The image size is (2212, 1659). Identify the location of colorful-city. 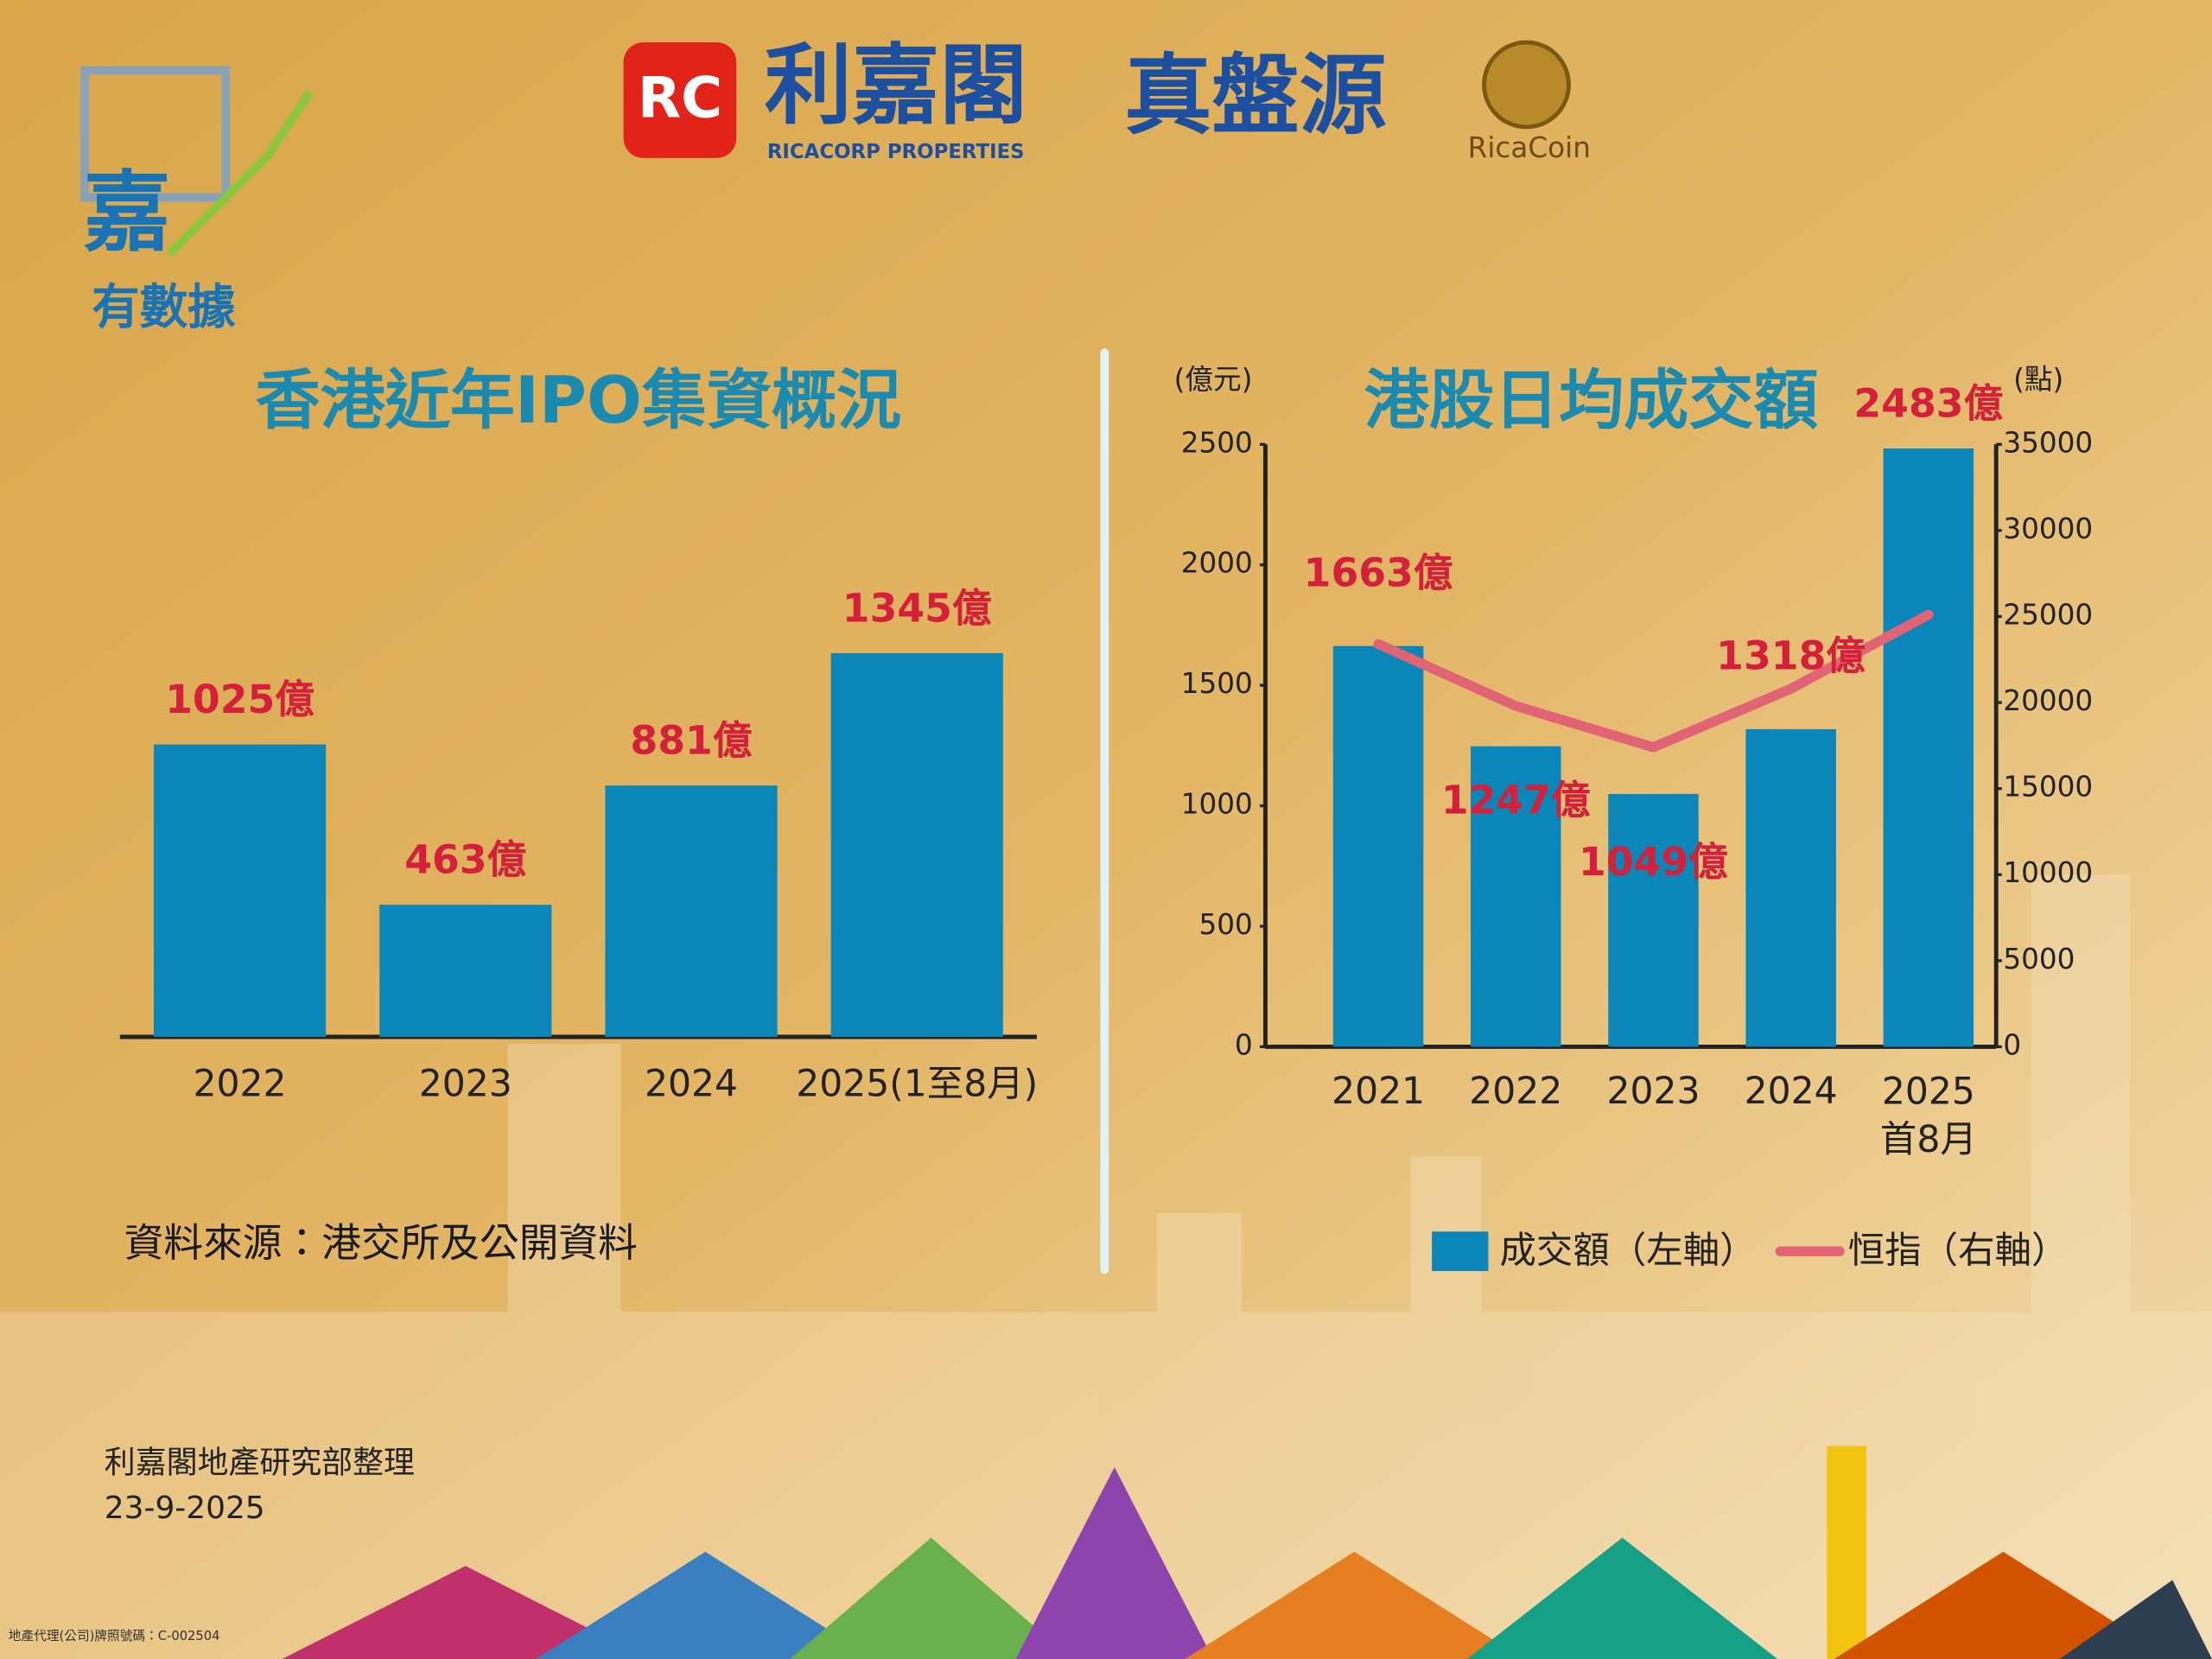
(1247, 1552).